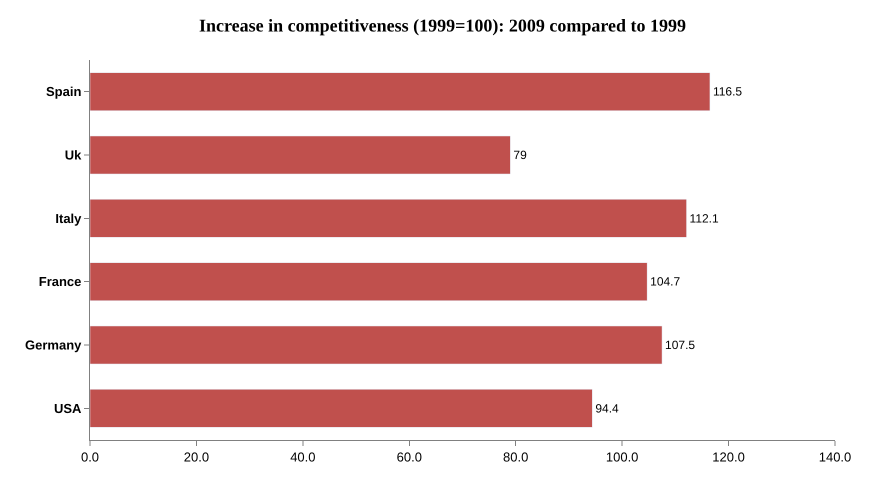  What do you see at coordinates (73, 155) in the screenshot?
I see `y-tick-label: Uk` at bounding box center [73, 155].